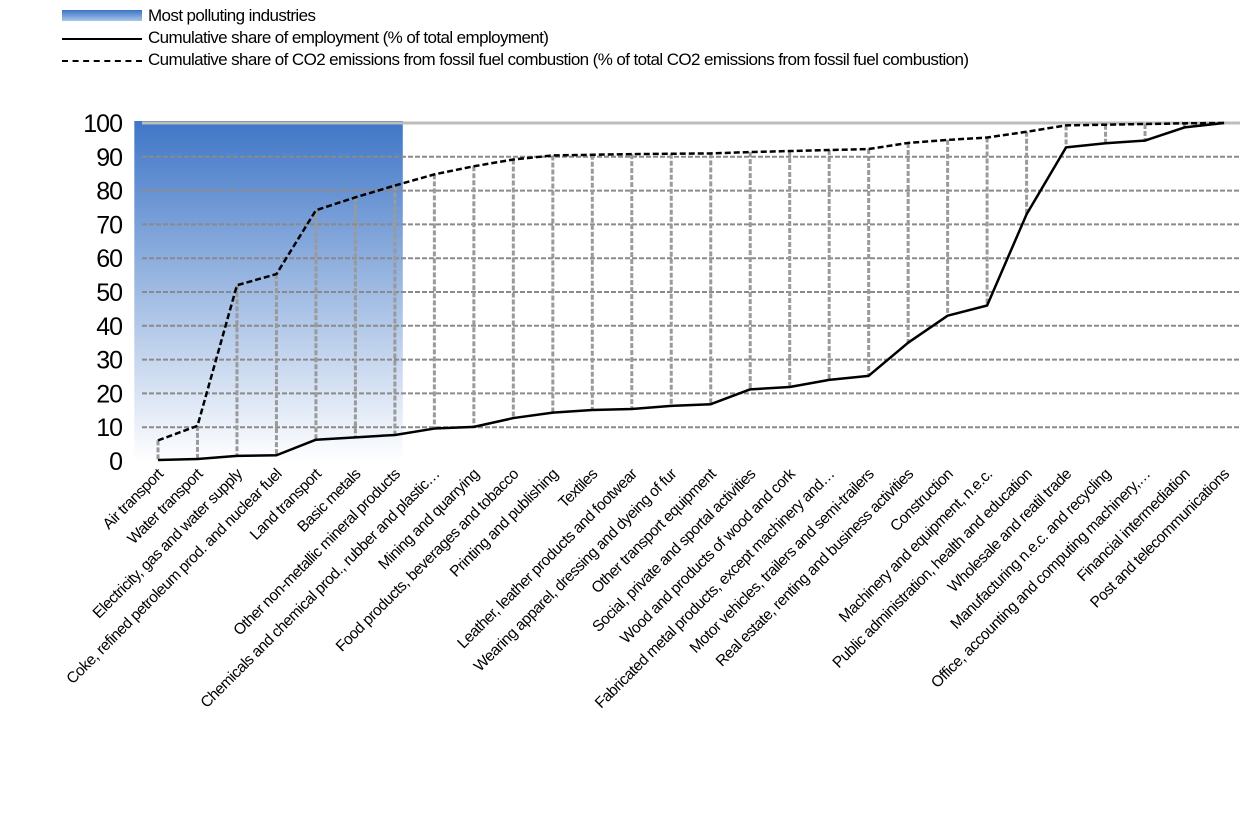 This screenshot has width=1241, height=831. Describe the element at coordinates (109, 293) in the screenshot. I see `y-tick-label: 50` at that location.